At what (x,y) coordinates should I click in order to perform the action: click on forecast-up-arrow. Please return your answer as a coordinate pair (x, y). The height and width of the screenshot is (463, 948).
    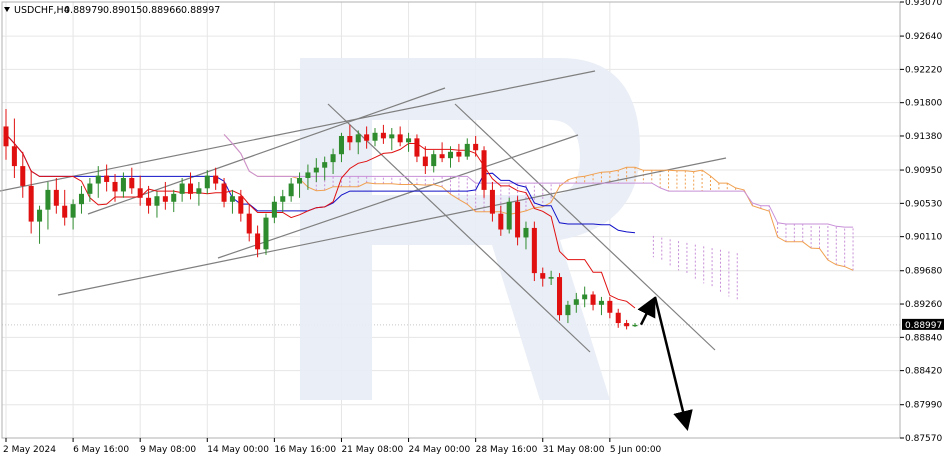
    Looking at the image, I should click on (646, 311).